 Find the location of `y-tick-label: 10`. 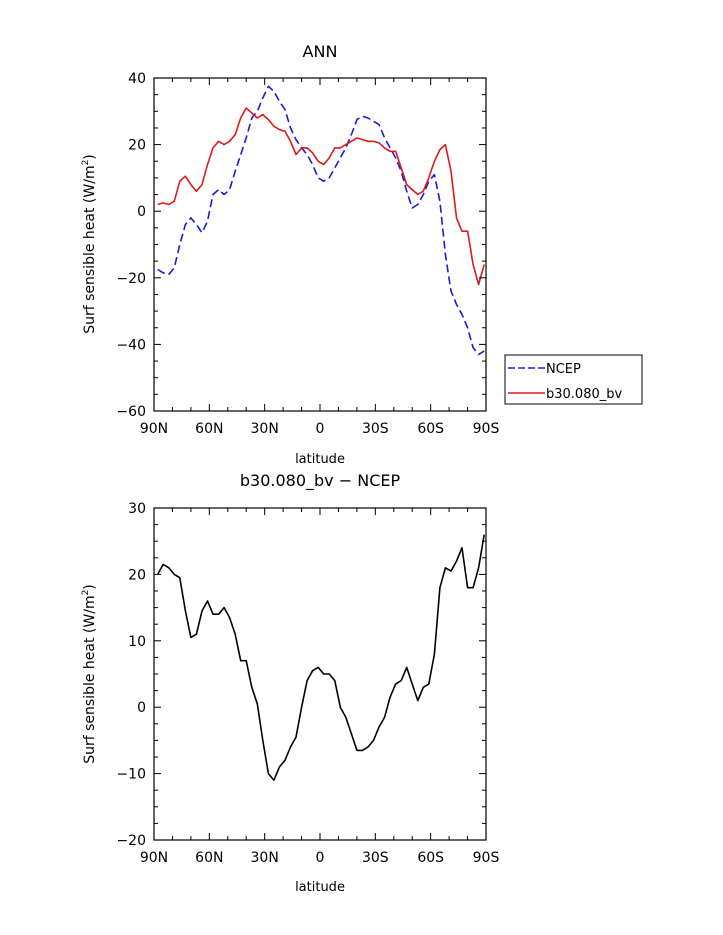

y-tick-label: 10 is located at coordinates (137, 642).